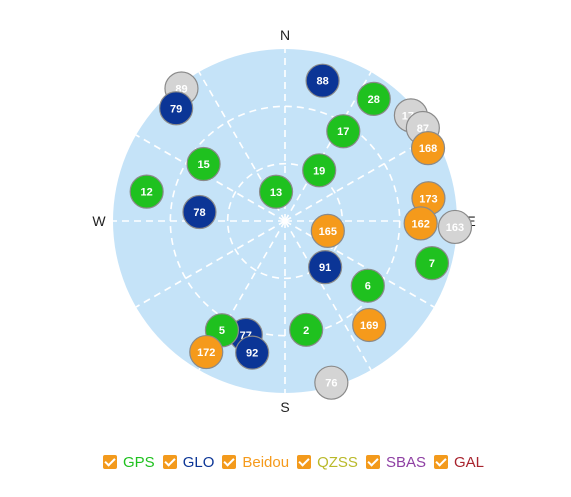 The image size is (571, 497). I want to click on satellite-2: 2, so click(306, 329).